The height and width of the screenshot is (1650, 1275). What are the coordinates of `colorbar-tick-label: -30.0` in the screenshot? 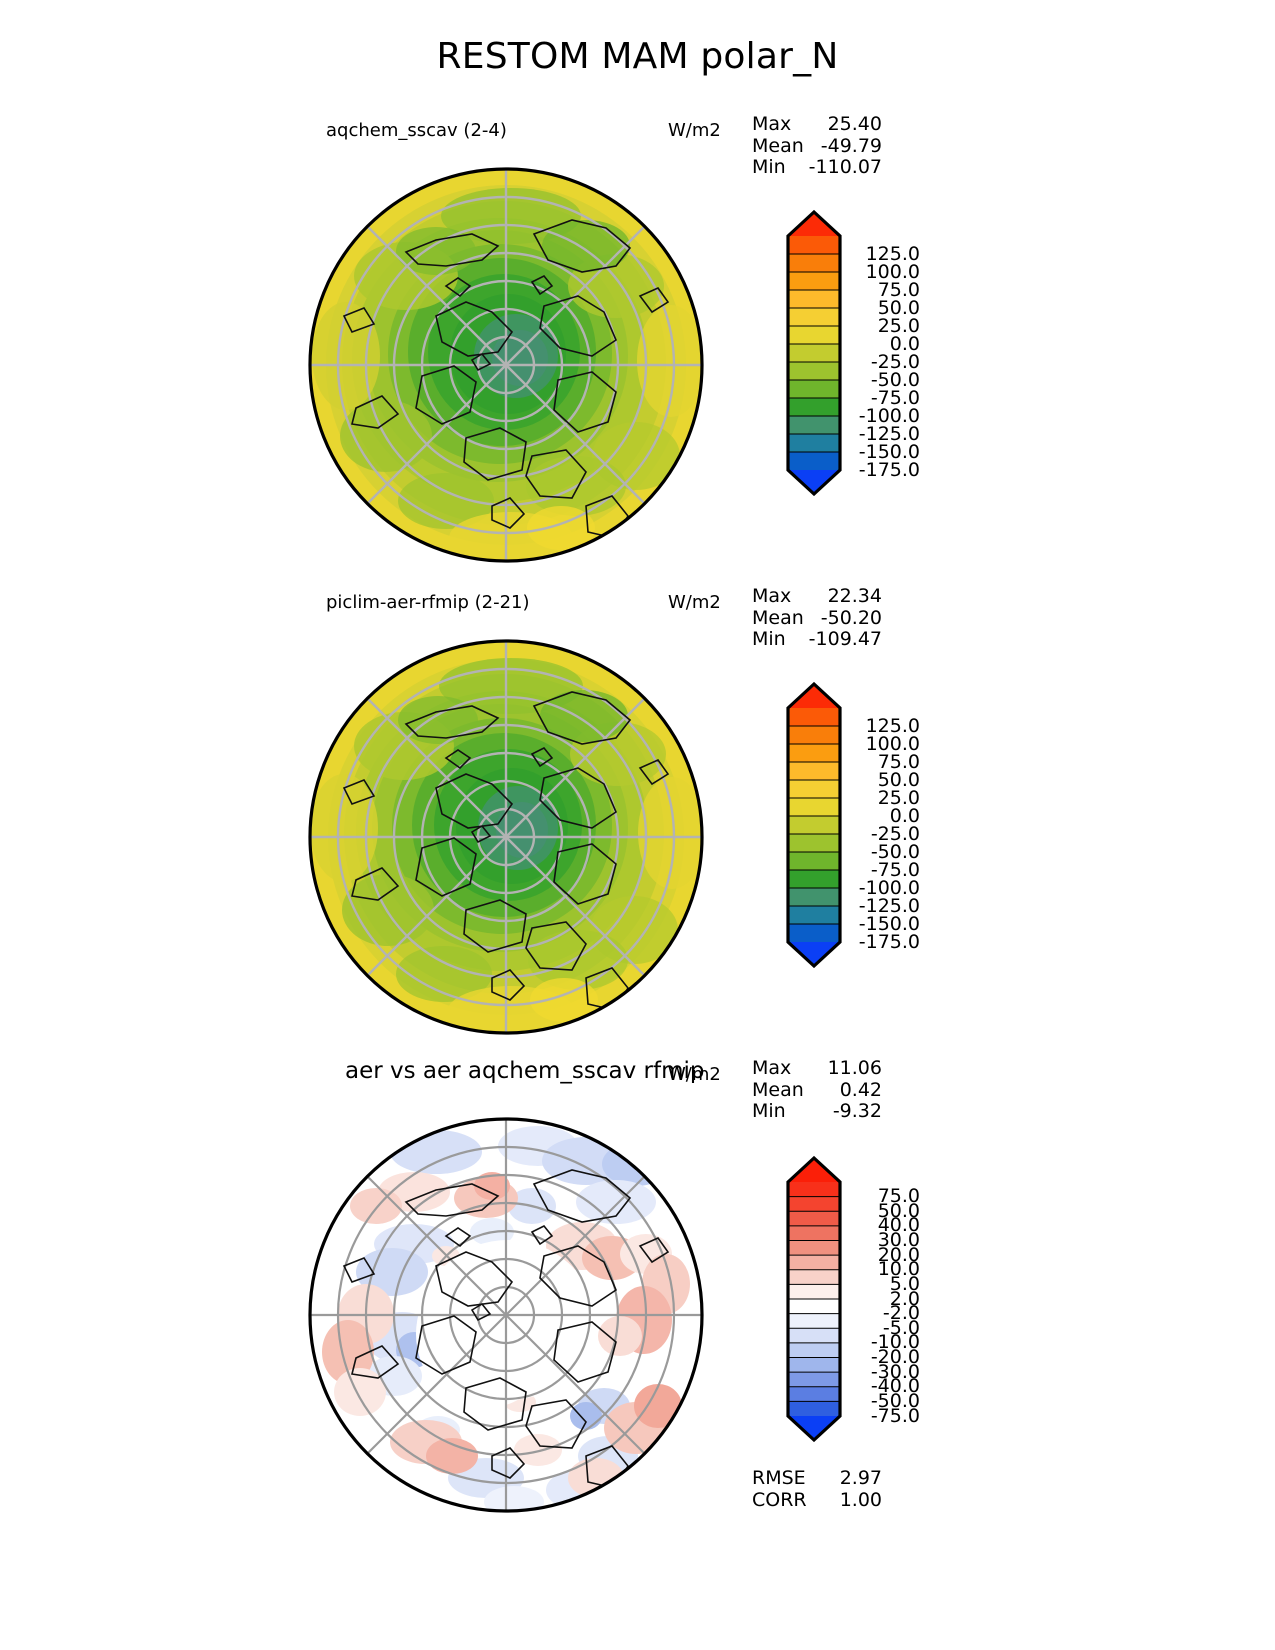 It's located at (895, 1371).